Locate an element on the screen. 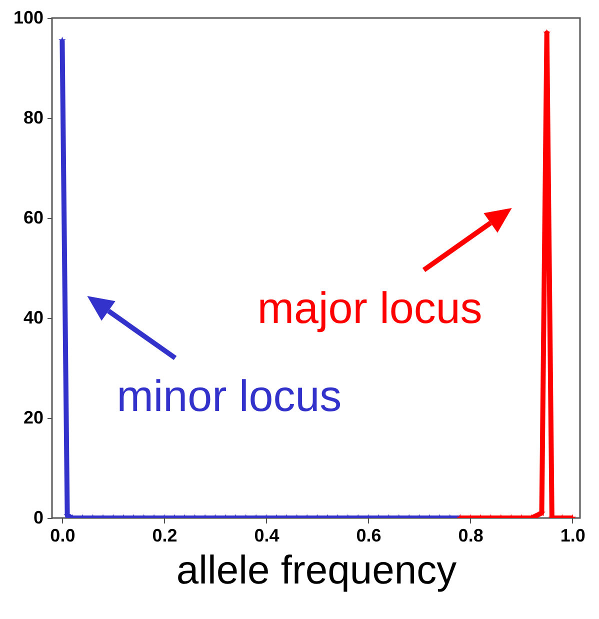 This screenshot has height=619, width=599. y-tick-label: 100 is located at coordinates (28, 18).